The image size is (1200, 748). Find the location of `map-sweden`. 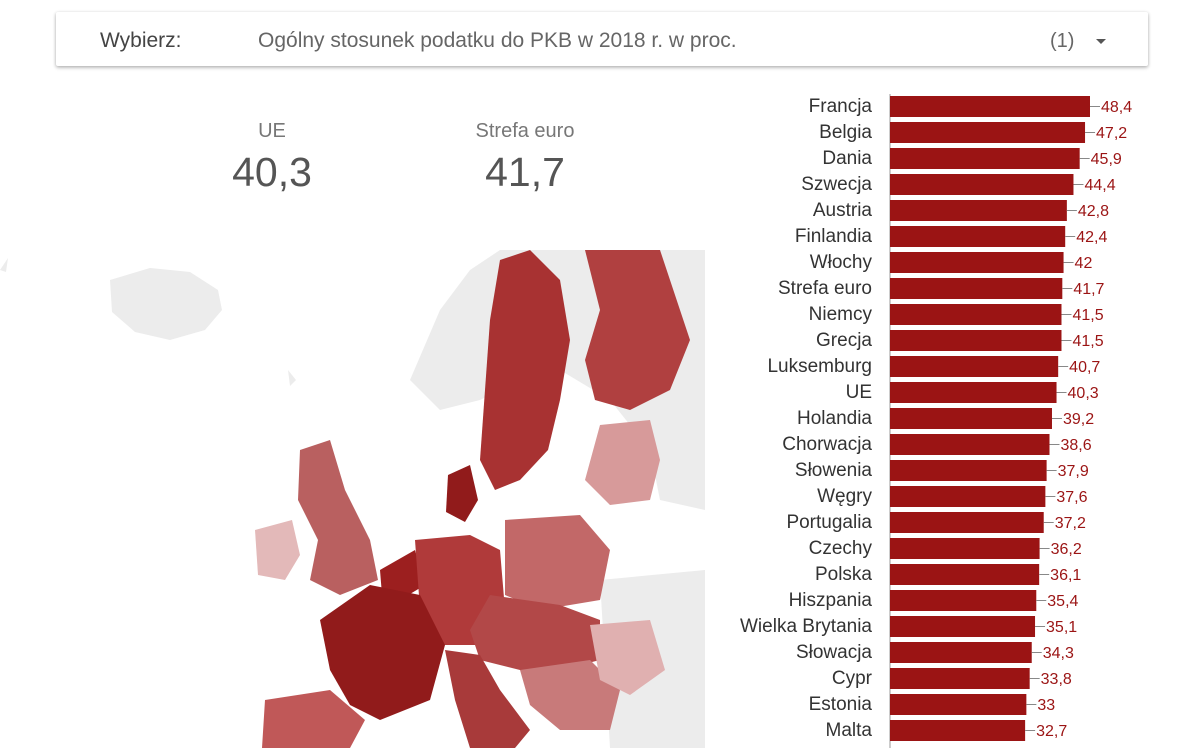

map-sweden is located at coordinates (525, 370).